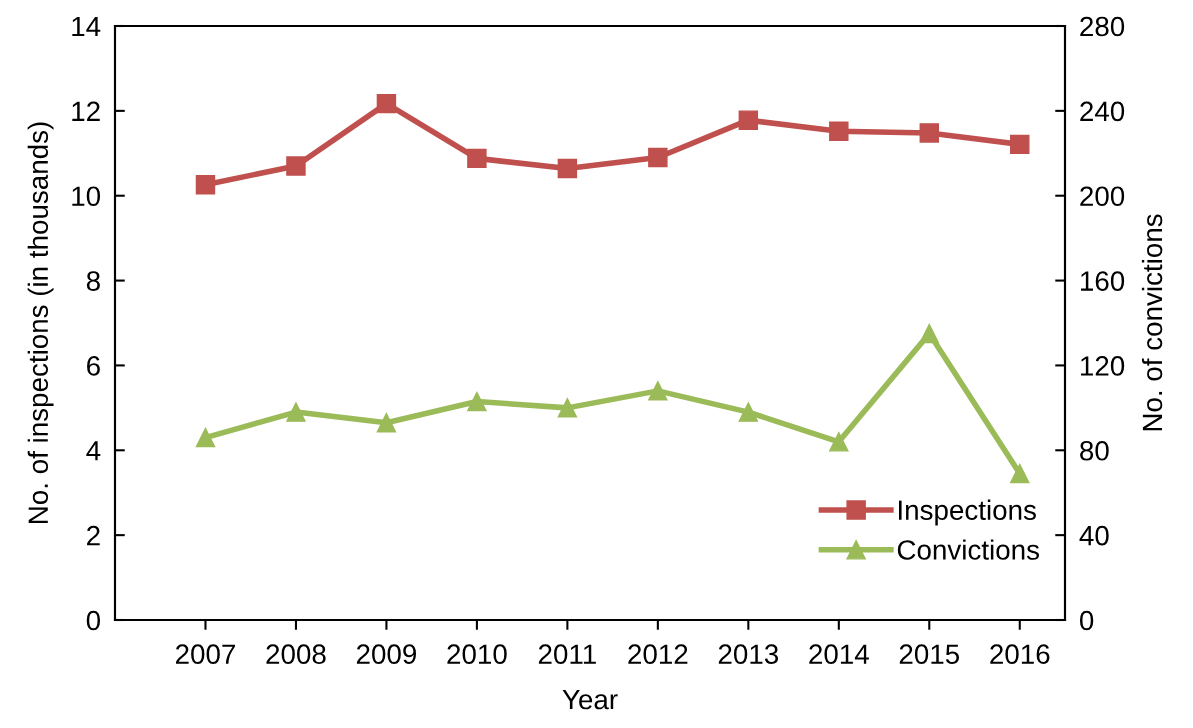 This screenshot has width=1193, height=728. Describe the element at coordinates (1102, 196) in the screenshot. I see `y2-tick-label: 200` at that location.